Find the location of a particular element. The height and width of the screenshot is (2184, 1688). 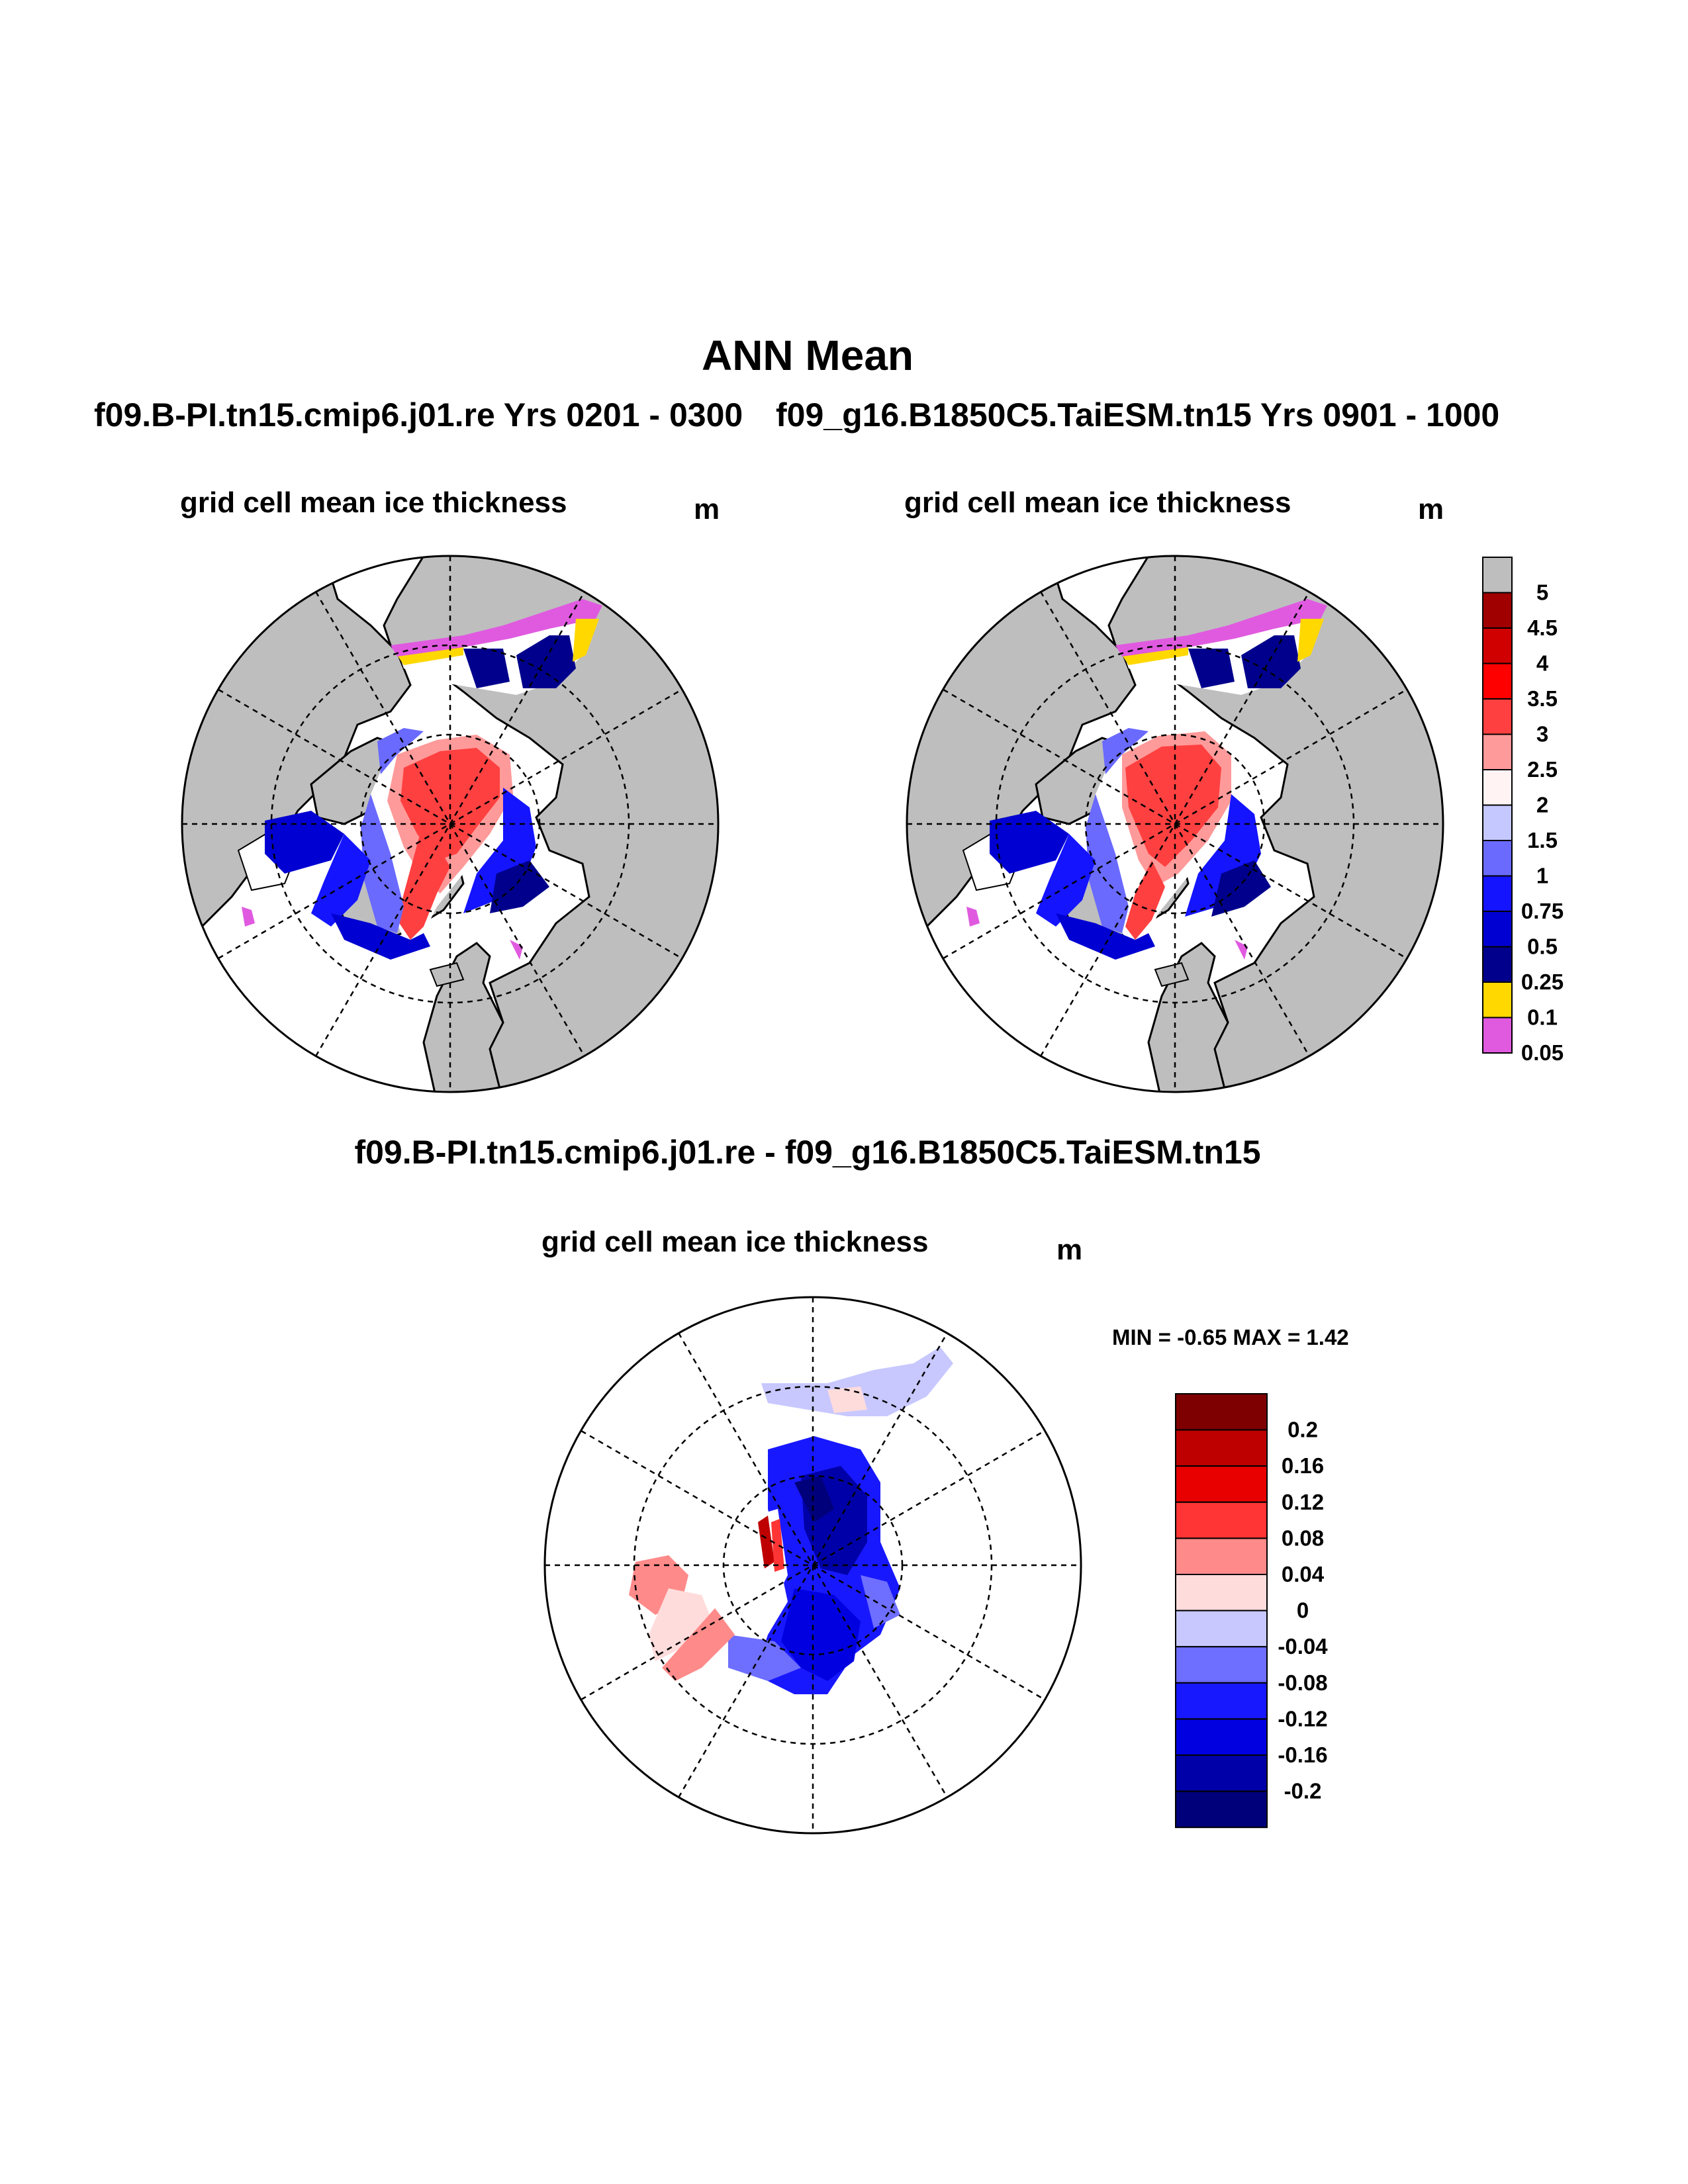

colorbar-diff-label-0: 0.2 is located at coordinates (1303, 1430).